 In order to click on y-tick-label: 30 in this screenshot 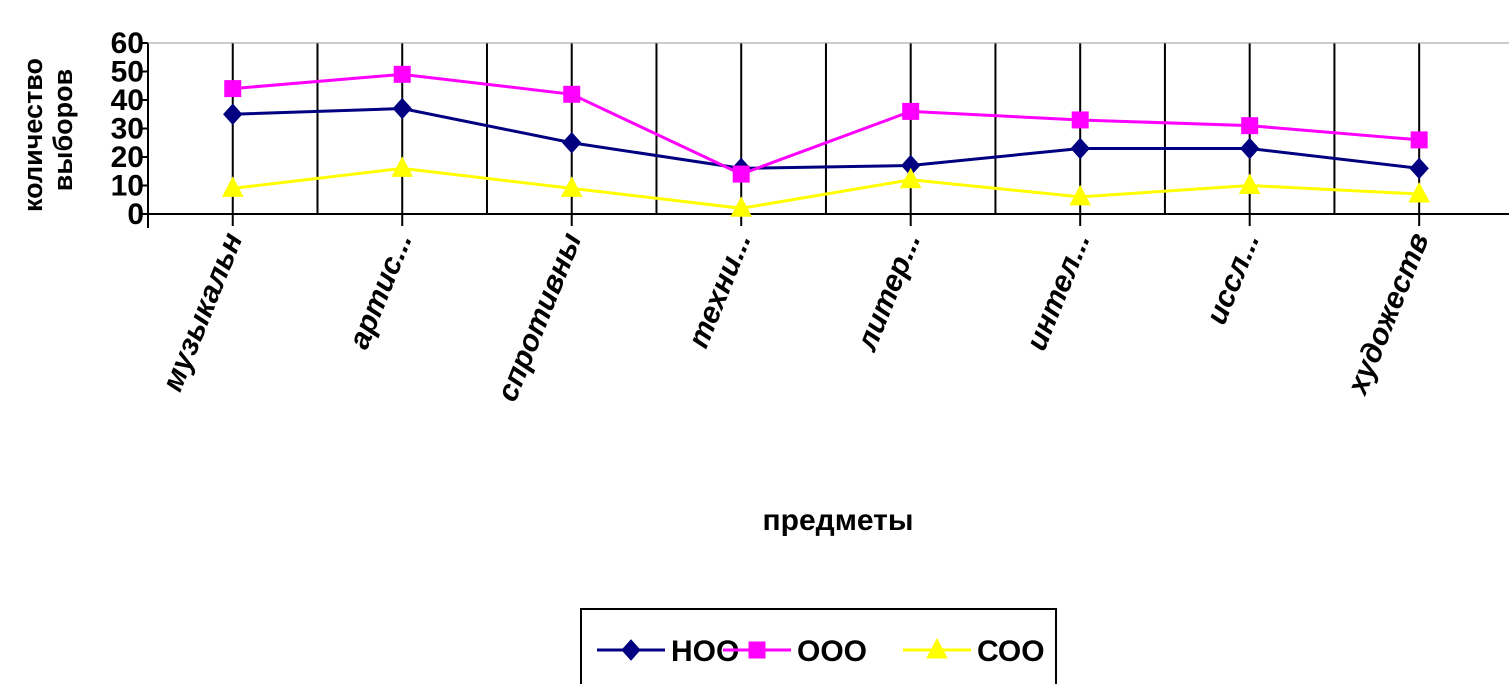, I will do `click(127, 129)`.